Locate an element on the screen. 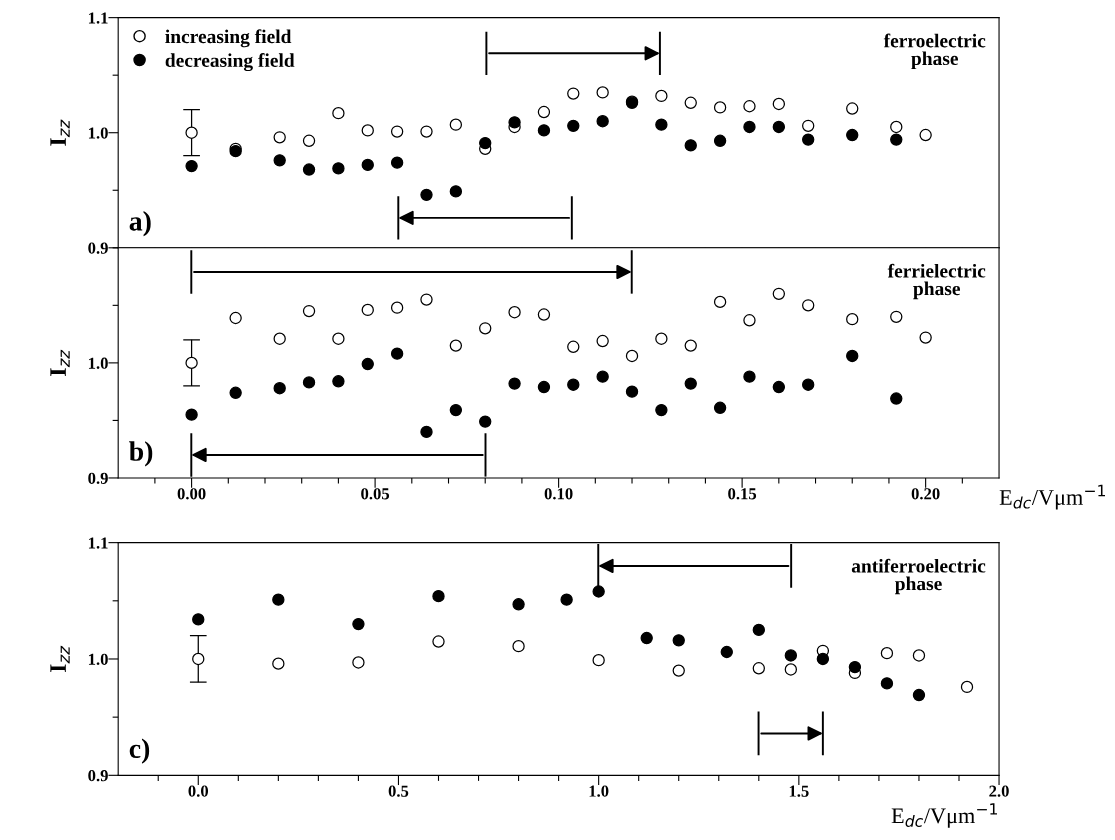  x-tick-label: 0.5 is located at coordinates (398, 791).